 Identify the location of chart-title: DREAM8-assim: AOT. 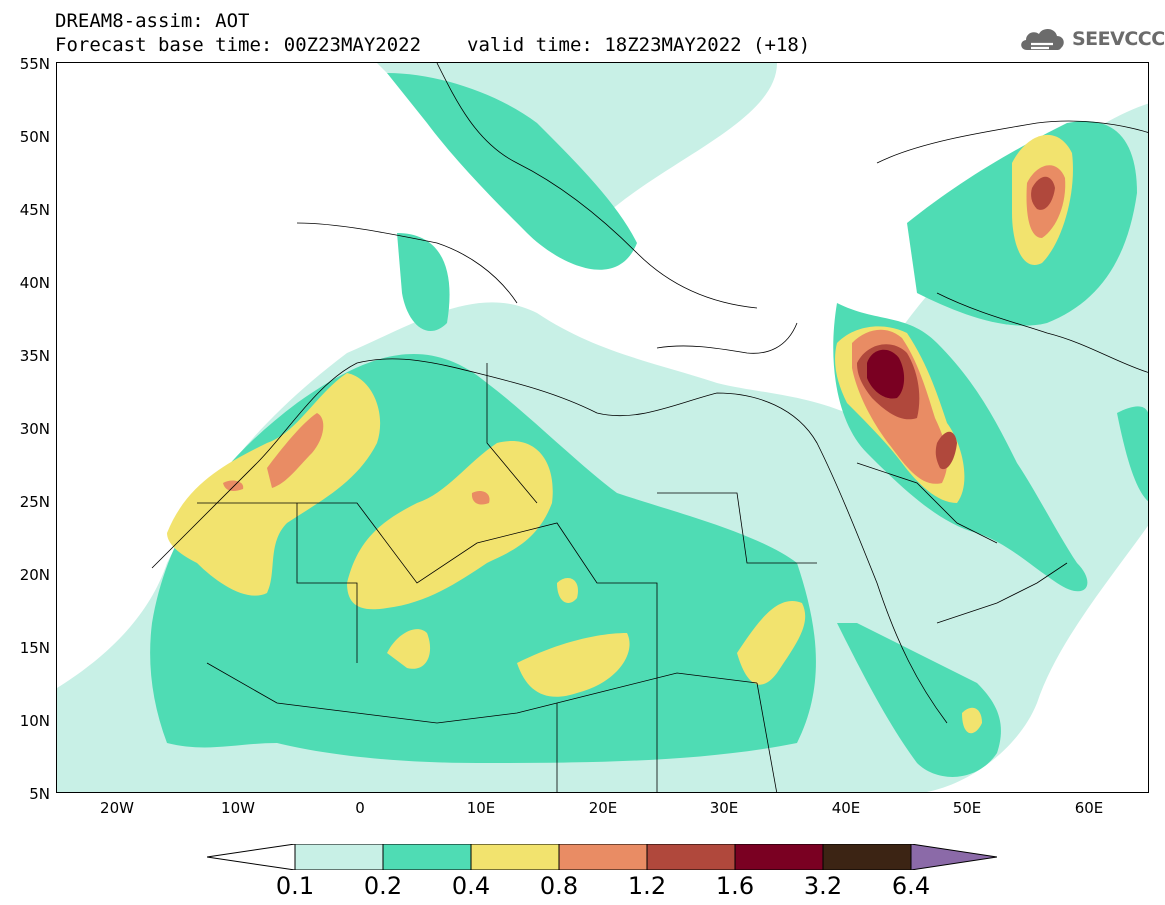
(152, 21).